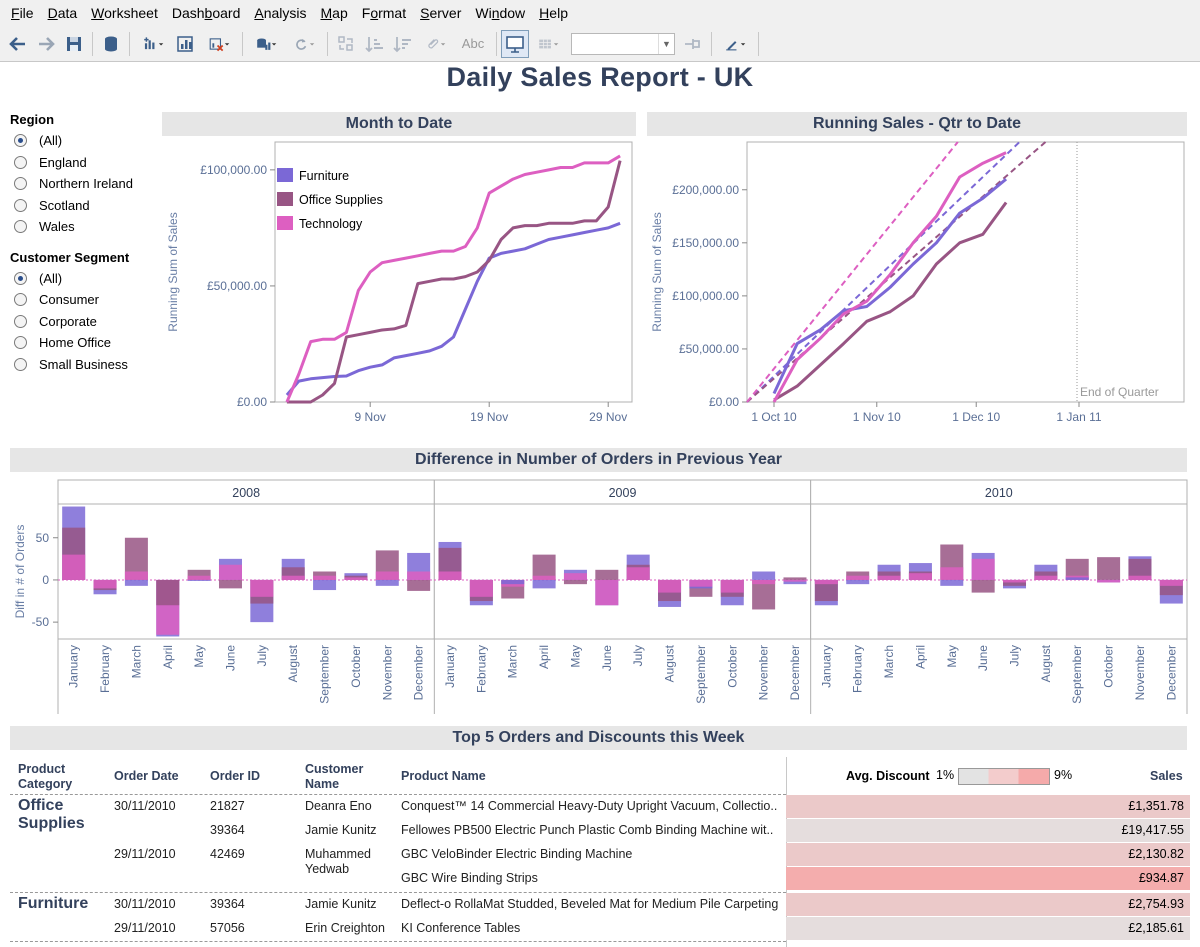  I want to click on duplicate-icon, so click(186, 44).